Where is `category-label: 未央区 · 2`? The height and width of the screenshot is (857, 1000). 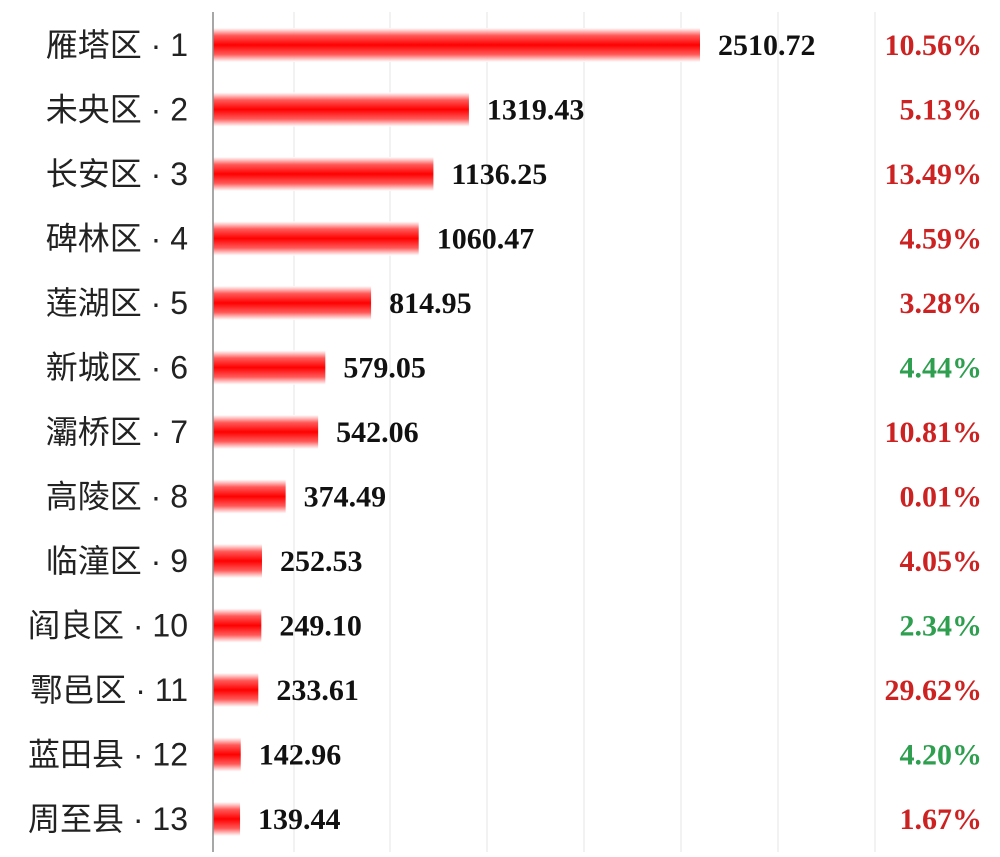 category-label: 未央区 · 2 is located at coordinates (117, 110).